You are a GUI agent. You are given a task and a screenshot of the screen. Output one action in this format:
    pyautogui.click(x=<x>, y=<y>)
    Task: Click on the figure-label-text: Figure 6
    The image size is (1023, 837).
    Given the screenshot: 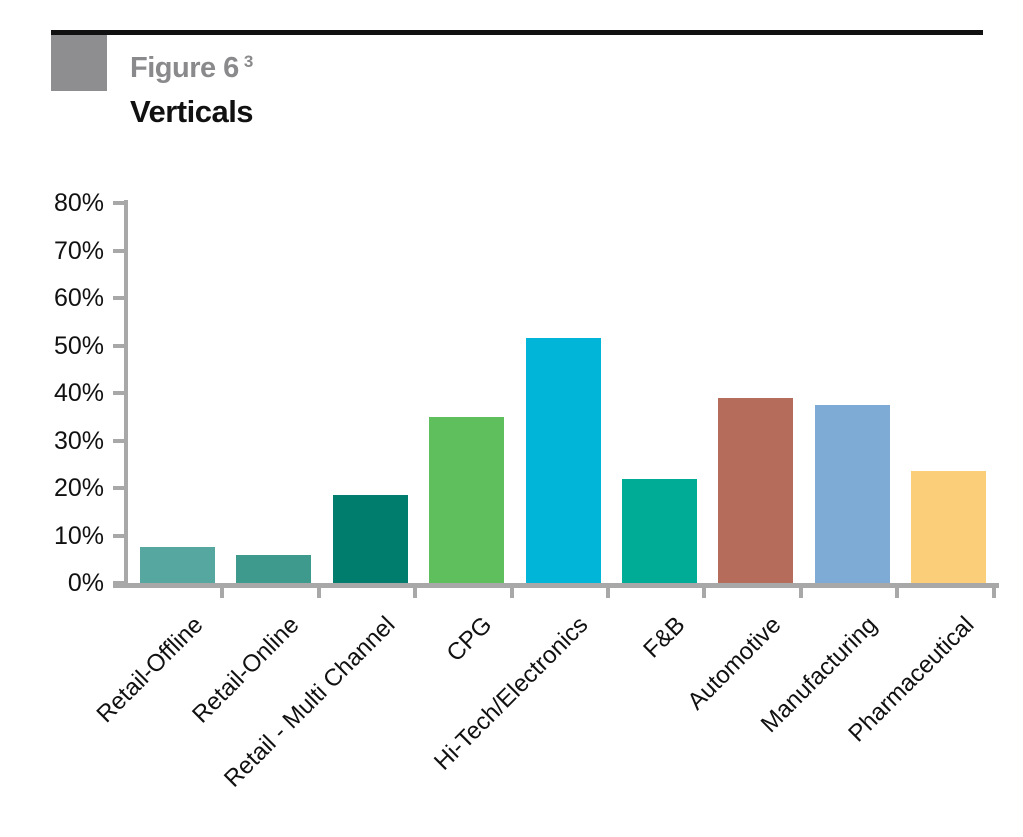 What is the action you would take?
    pyautogui.click(x=184, y=68)
    